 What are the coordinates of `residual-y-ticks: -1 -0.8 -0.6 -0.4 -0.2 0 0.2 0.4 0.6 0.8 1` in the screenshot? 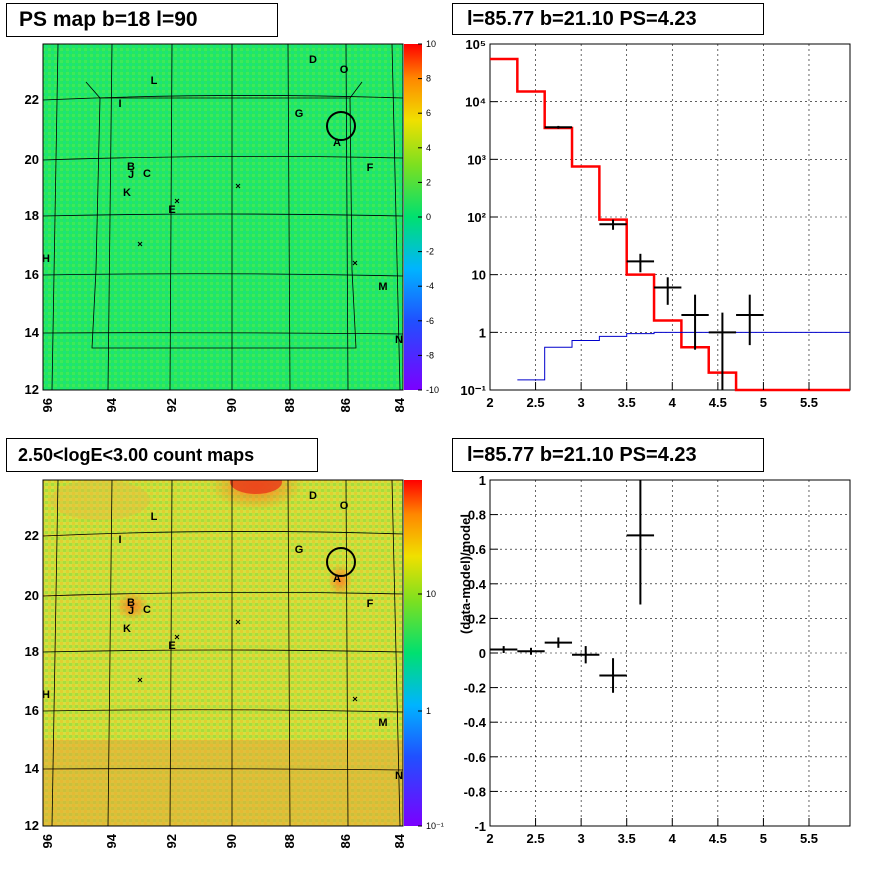 It's located at (481, 653).